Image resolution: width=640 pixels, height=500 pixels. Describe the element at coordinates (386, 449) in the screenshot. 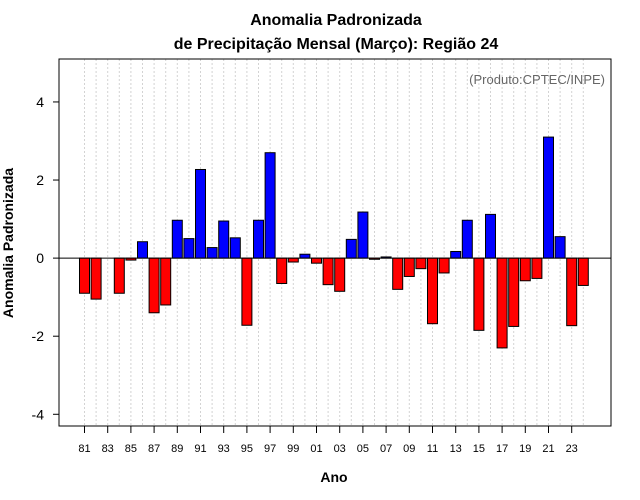

I see `x-tick-label-07: 07` at that location.